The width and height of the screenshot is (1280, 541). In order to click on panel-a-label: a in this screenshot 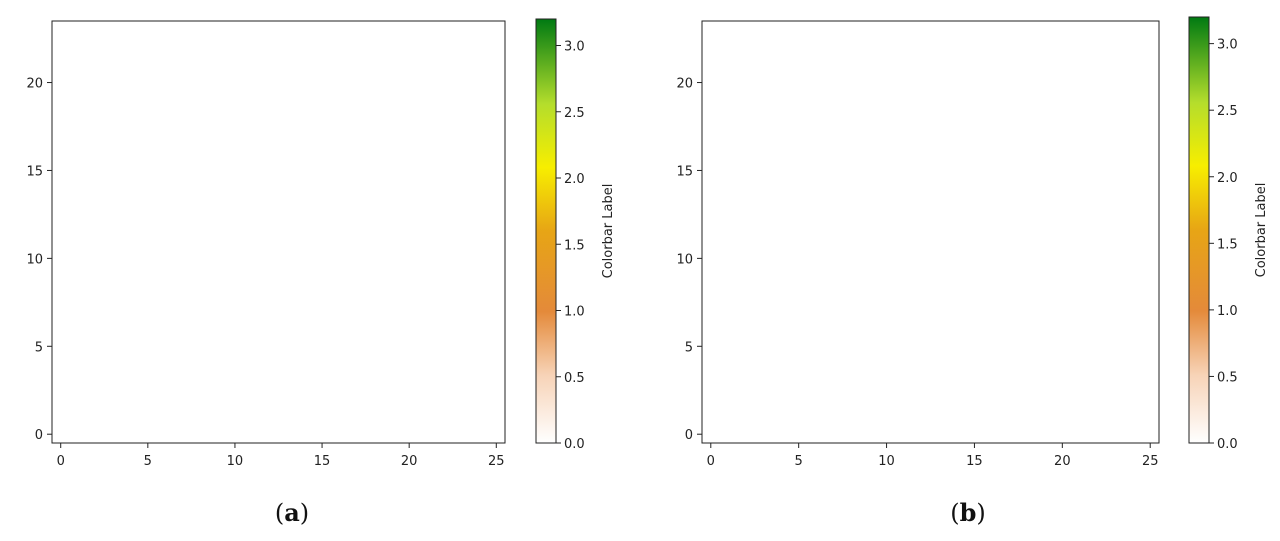, I will do `click(292, 512)`.